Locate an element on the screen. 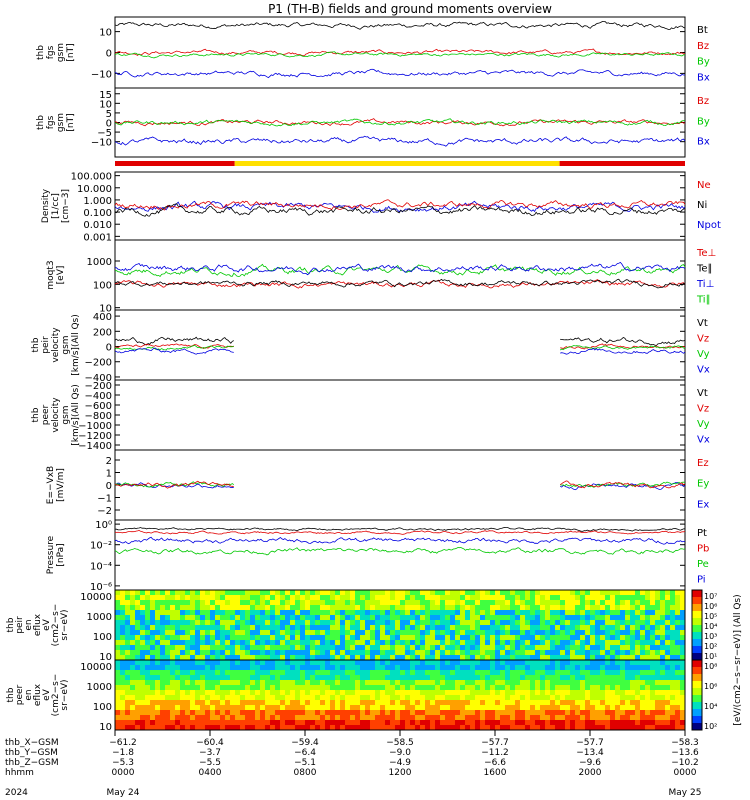 This screenshot has height=800, width=750. y-tick-label: 1.000 is located at coordinates (97, 201).